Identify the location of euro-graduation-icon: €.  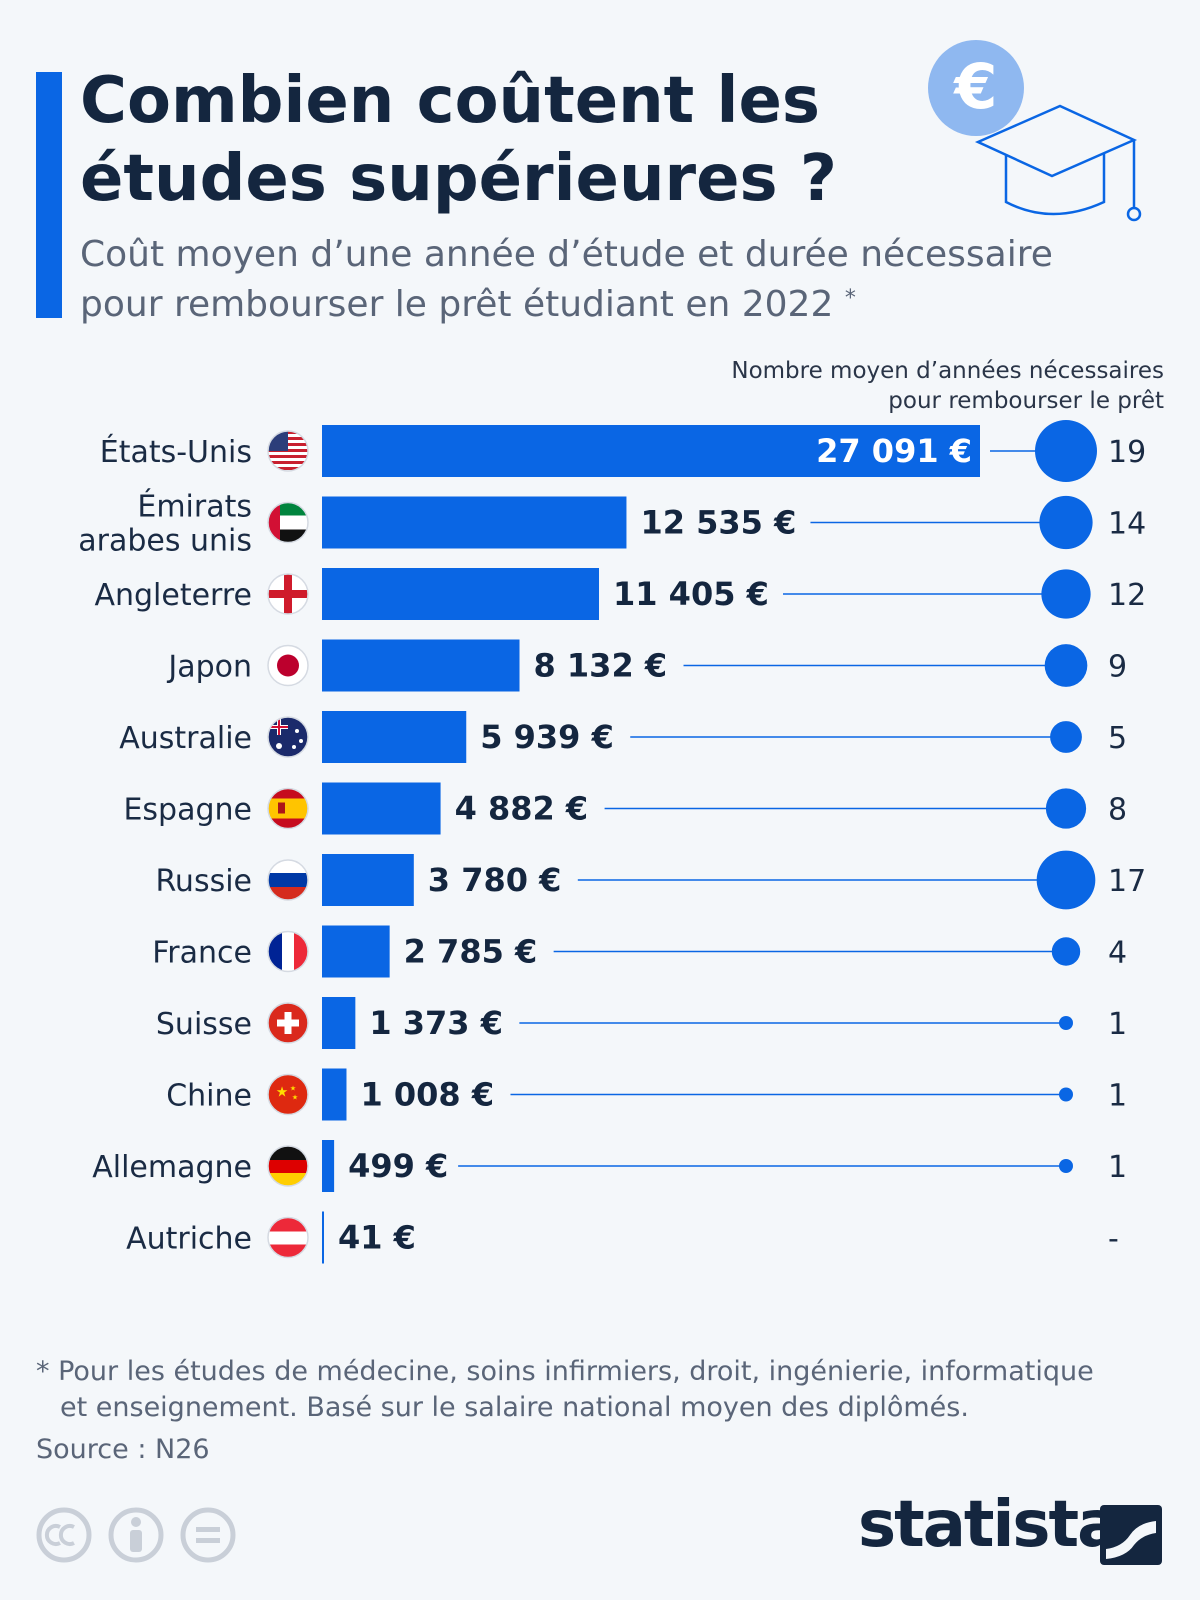
(1035, 131).